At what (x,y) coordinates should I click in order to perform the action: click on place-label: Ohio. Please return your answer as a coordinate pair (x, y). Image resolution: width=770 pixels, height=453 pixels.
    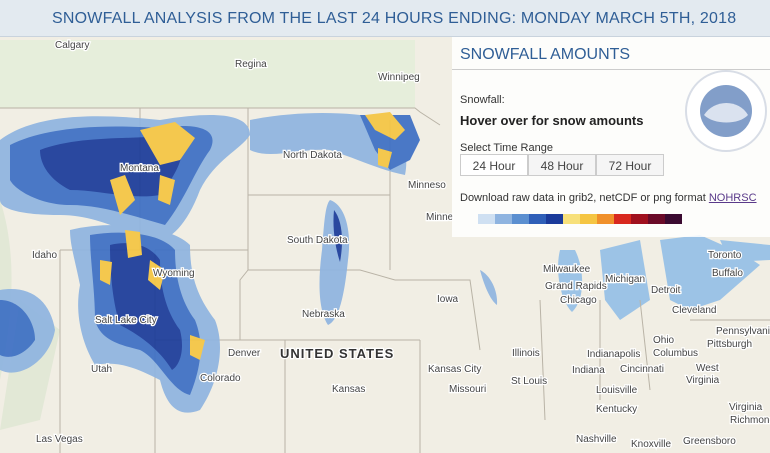
    Looking at the image, I should click on (664, 340).